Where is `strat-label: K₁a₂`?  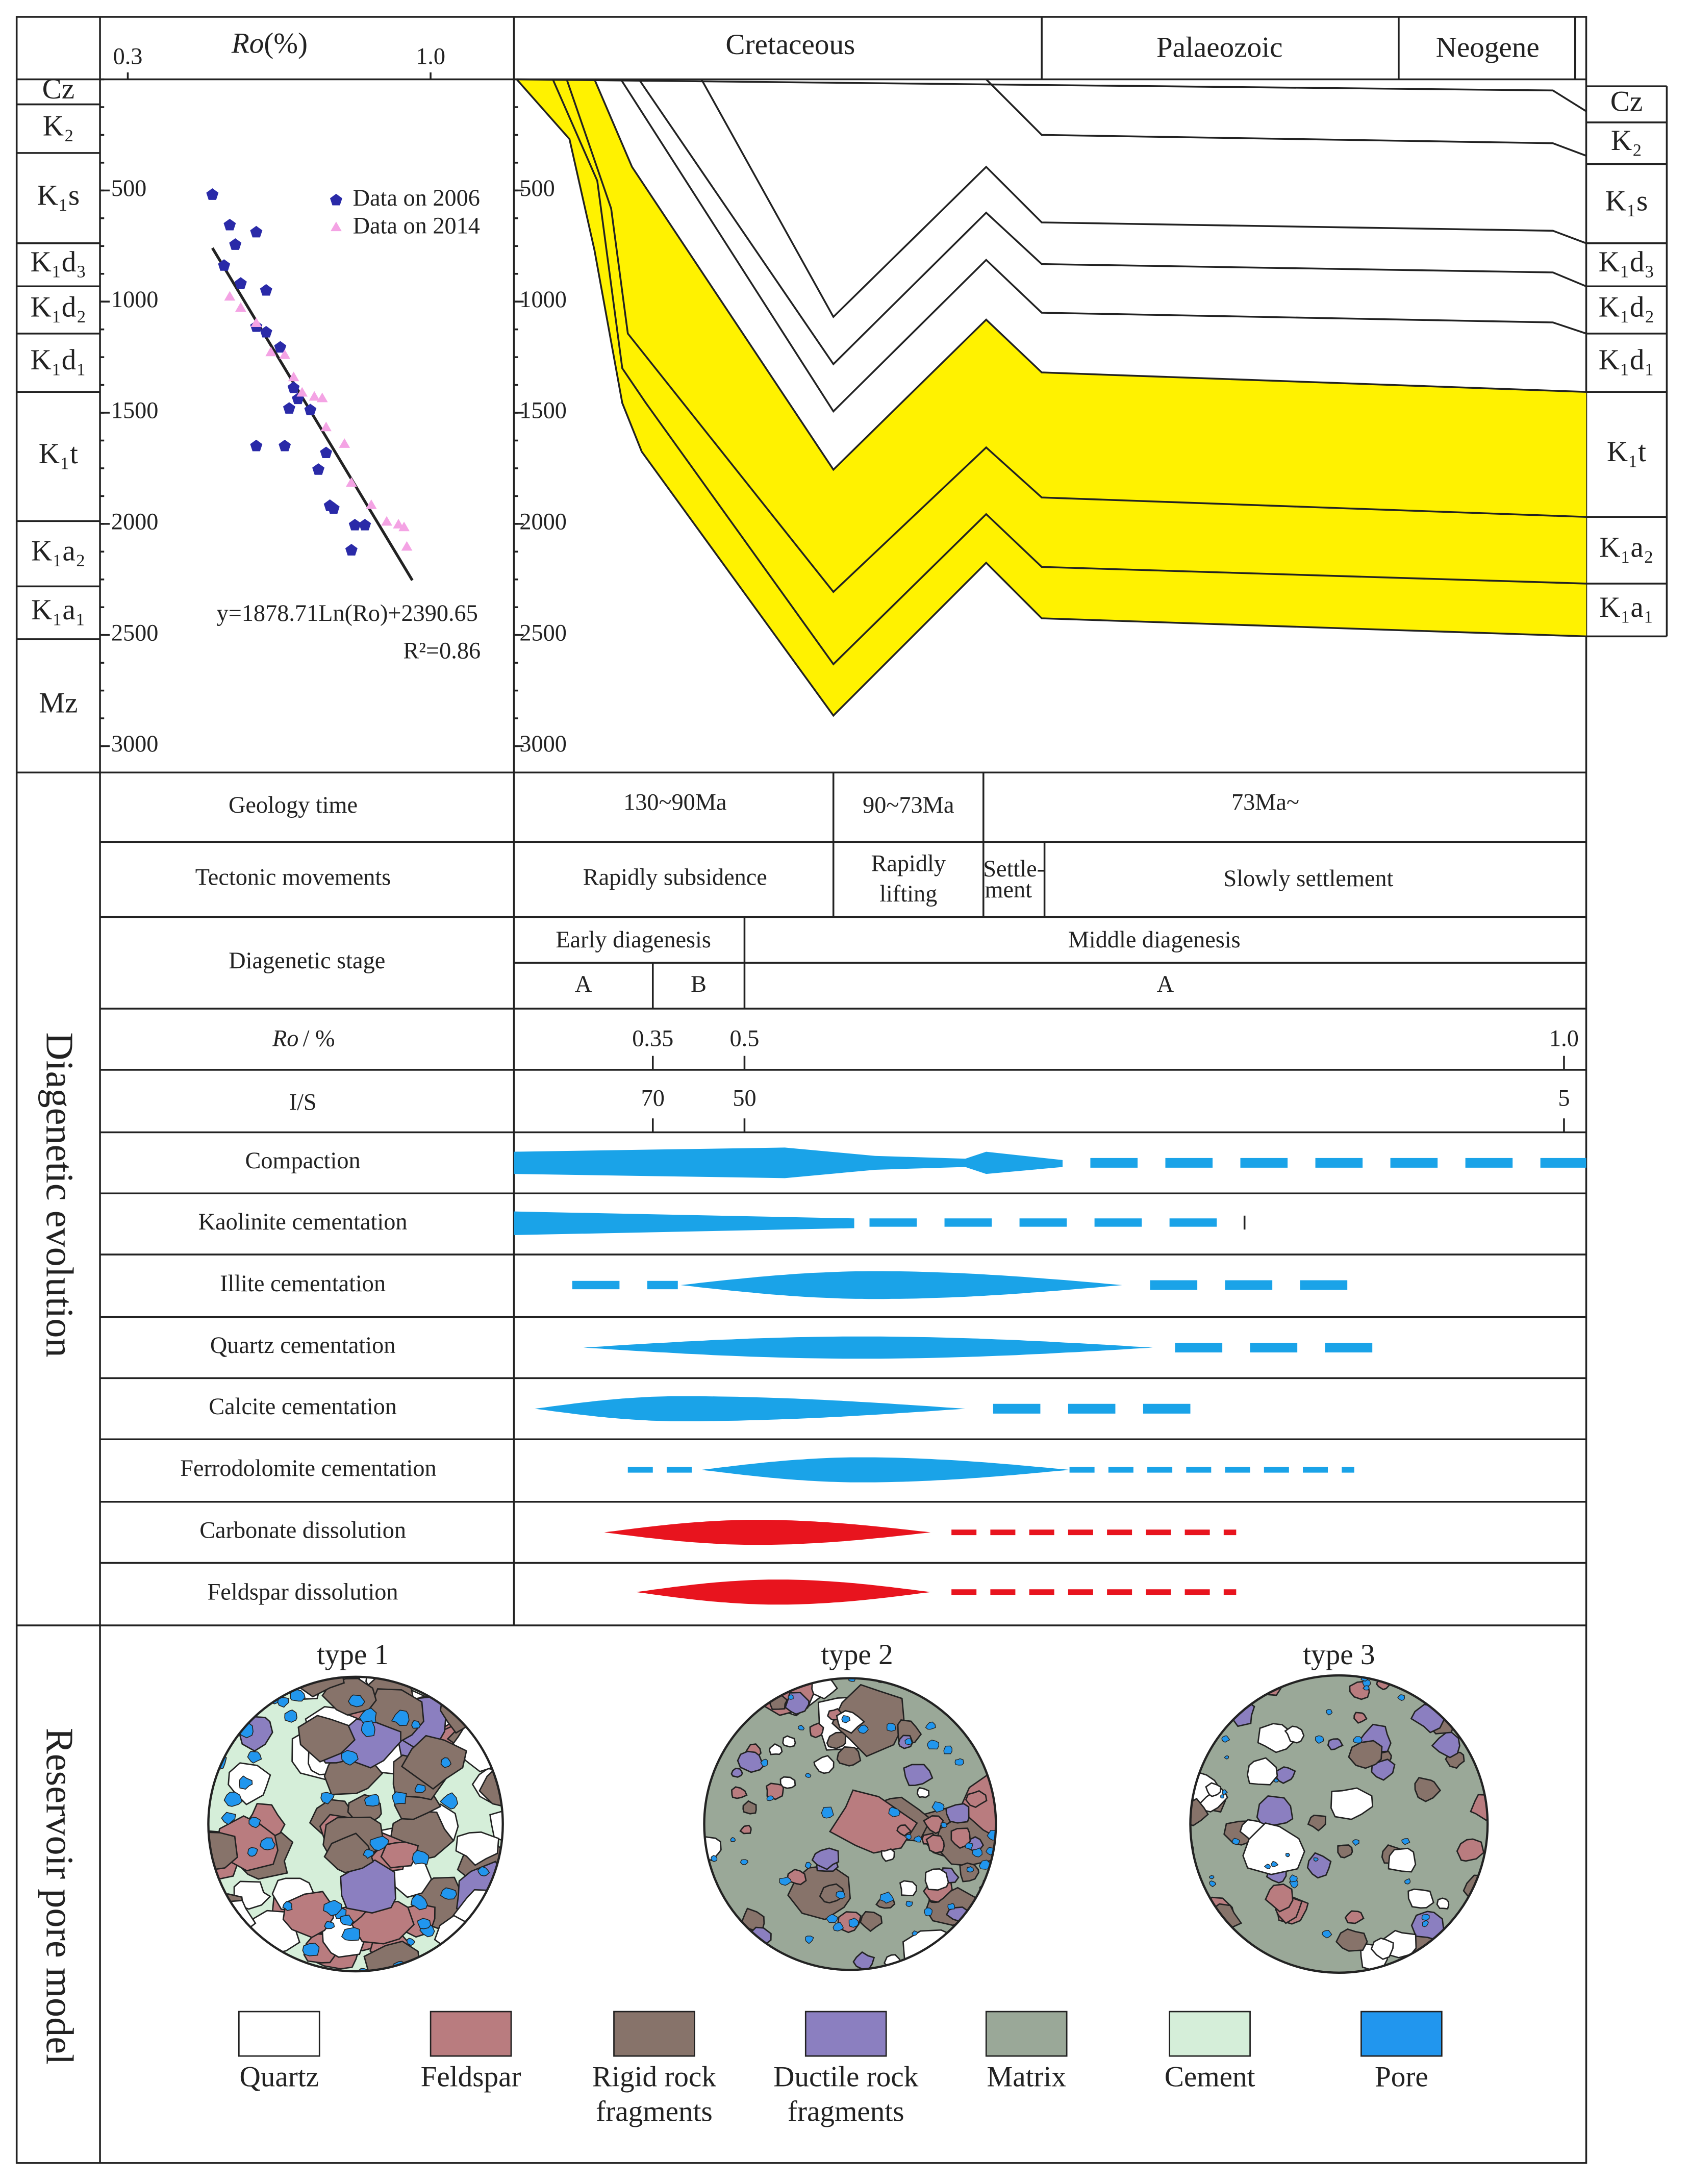
strat-label: K₁a₂ is located at coordinates (59, 551).